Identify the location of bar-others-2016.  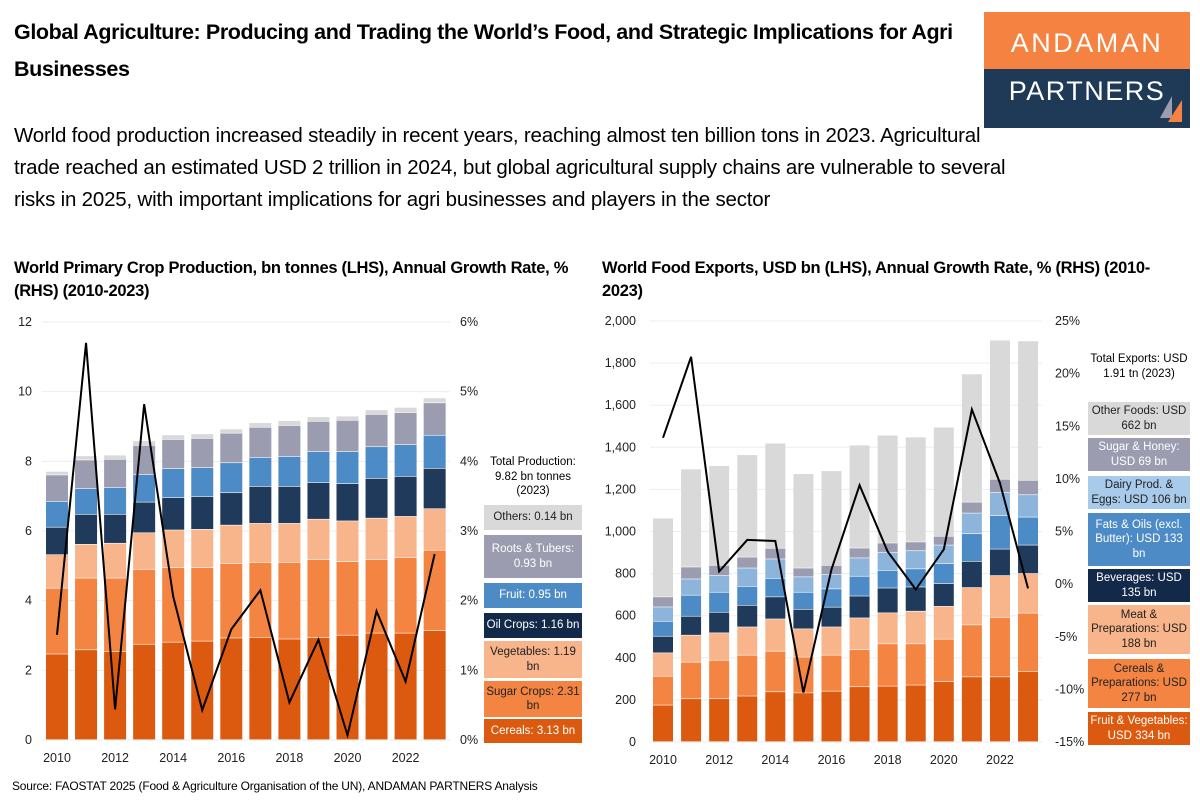
(231, 431).